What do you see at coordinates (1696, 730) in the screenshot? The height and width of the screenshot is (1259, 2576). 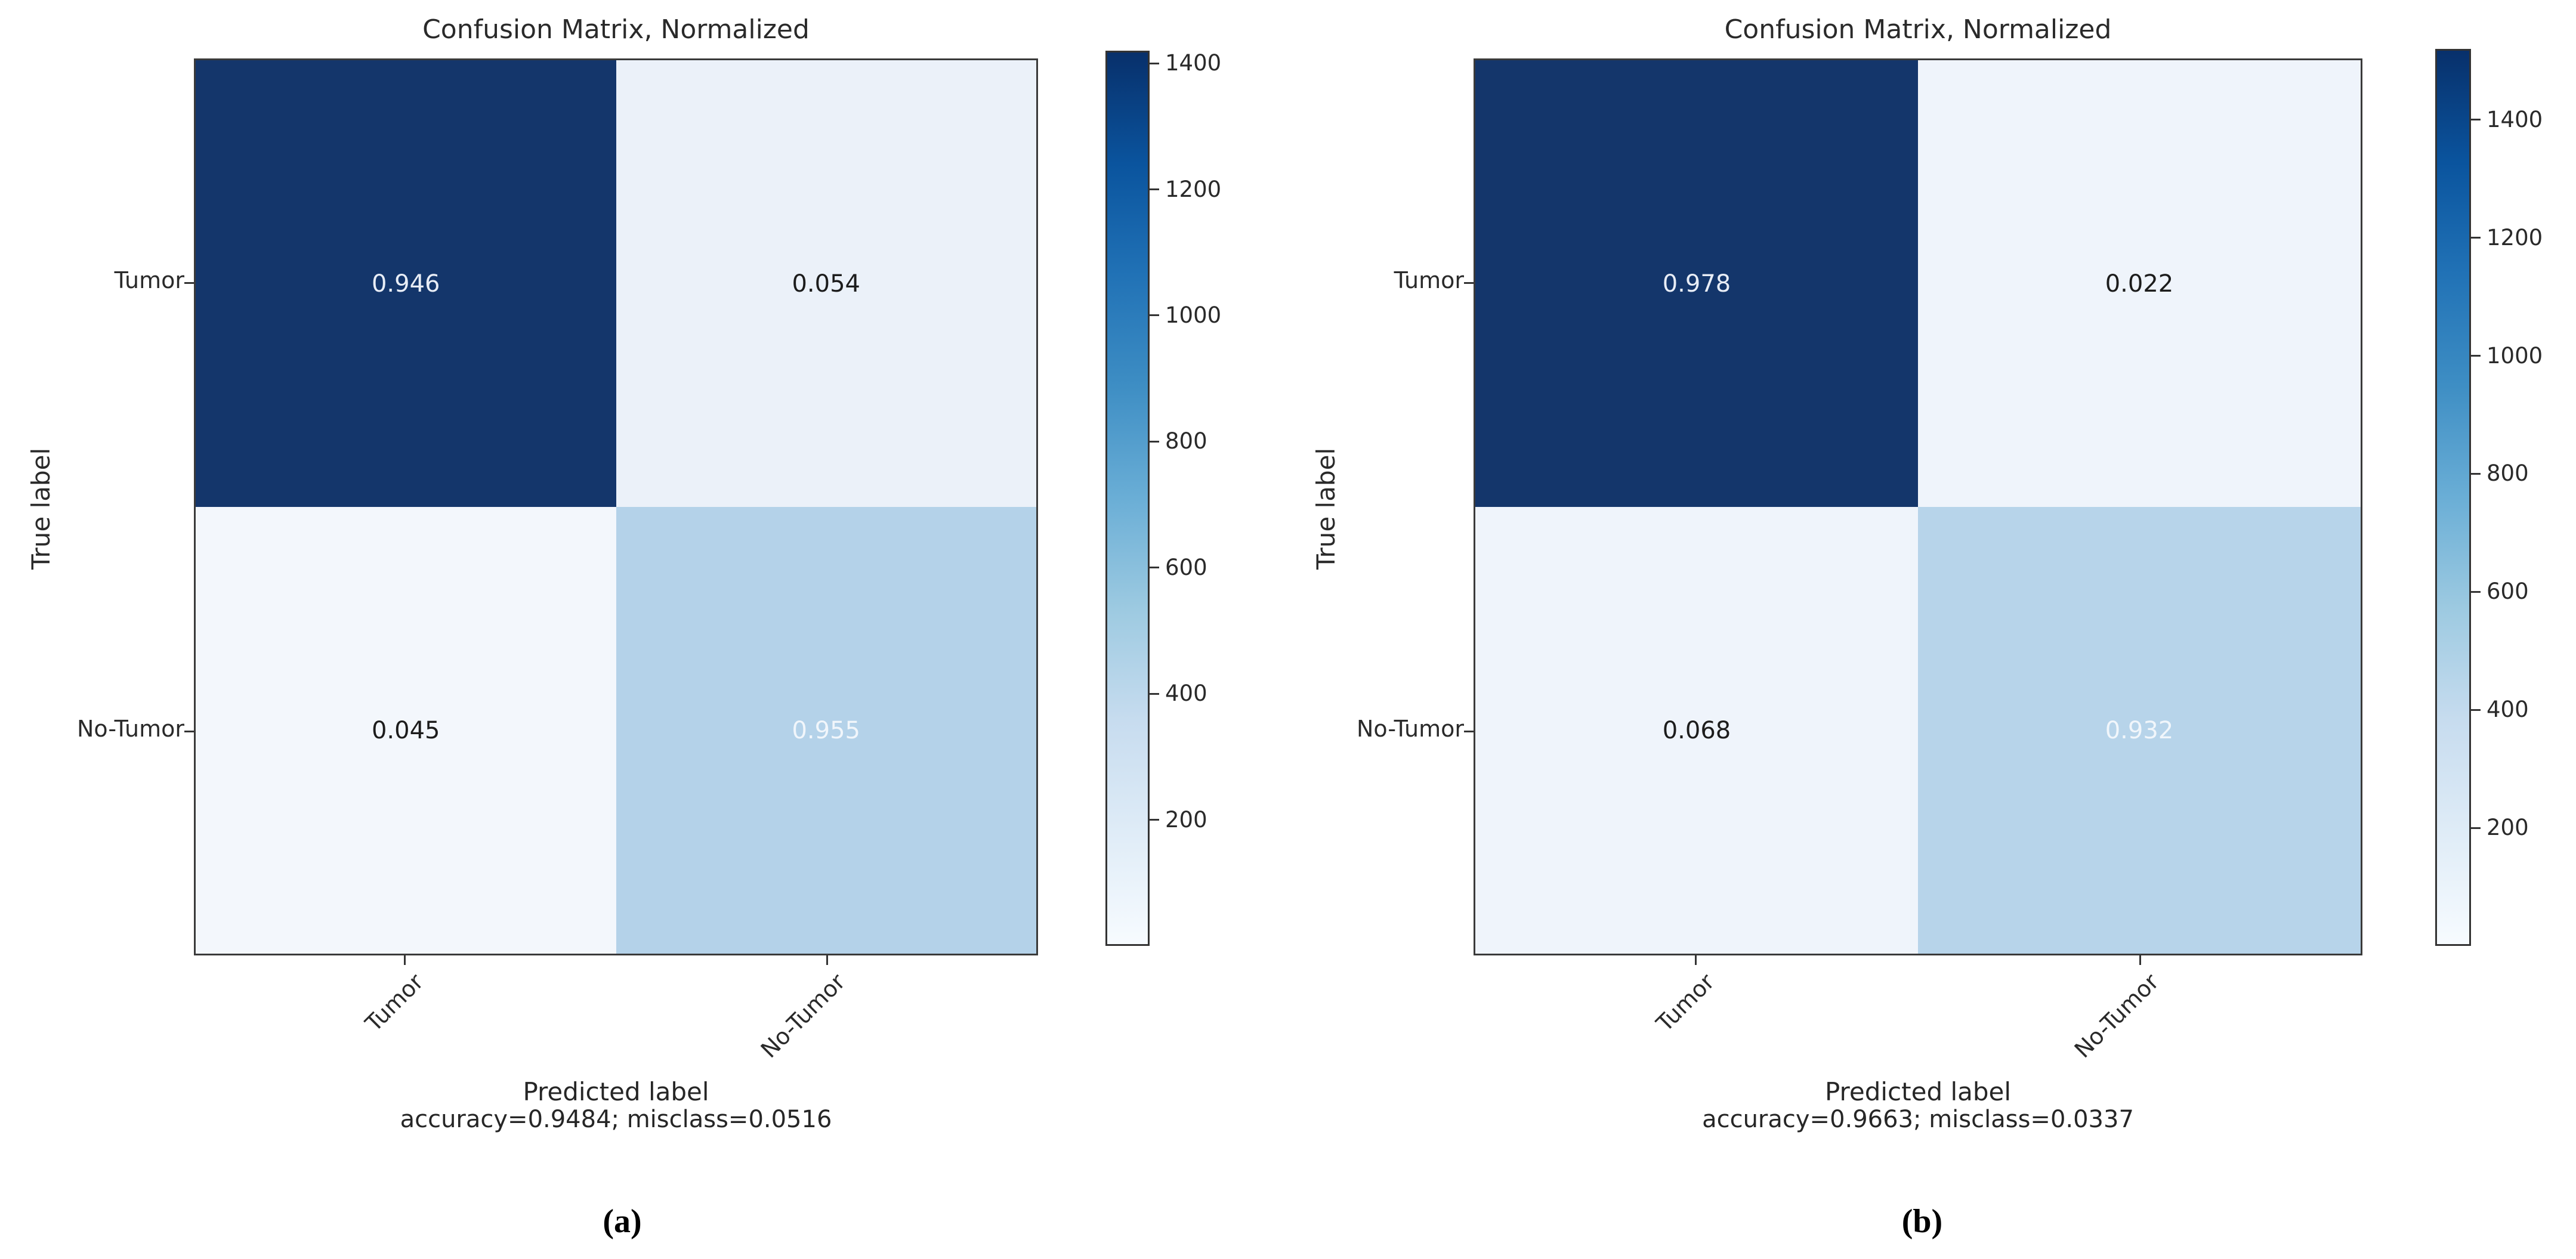 I see `heatmap-cell: 0.068` at bounding box center [1696, 730].